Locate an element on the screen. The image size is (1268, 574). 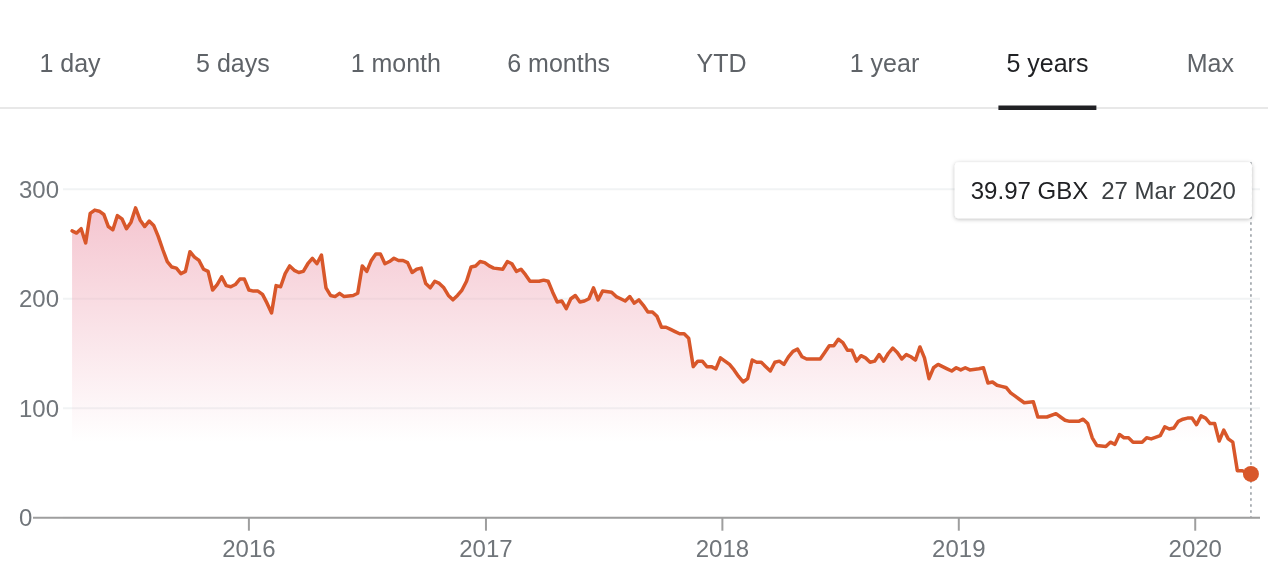
text: 1 year is located at coordinates (884, 63).